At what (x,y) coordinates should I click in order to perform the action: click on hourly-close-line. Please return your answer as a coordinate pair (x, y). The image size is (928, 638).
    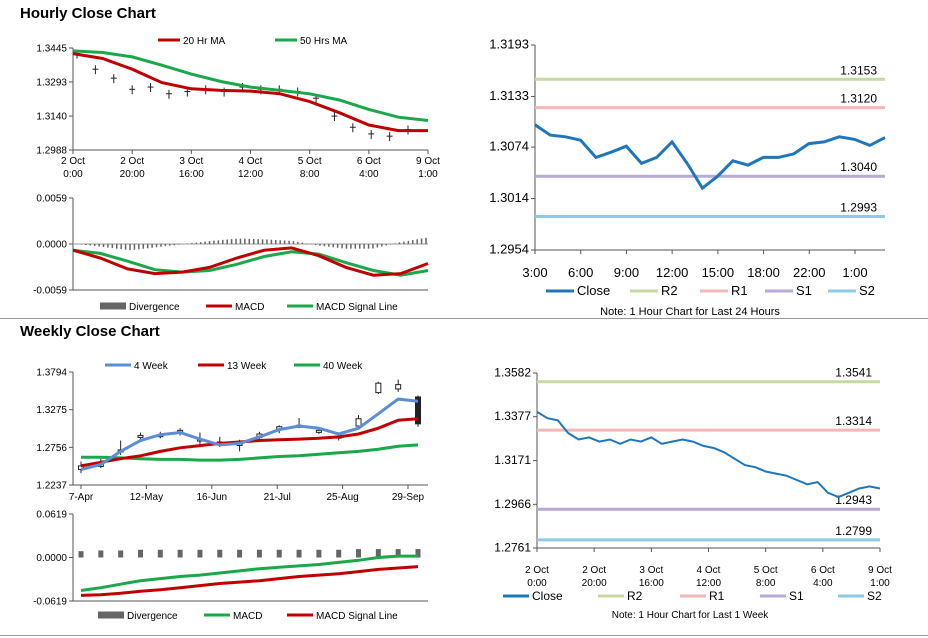
    Looking at the image, I should click on (710, 157).